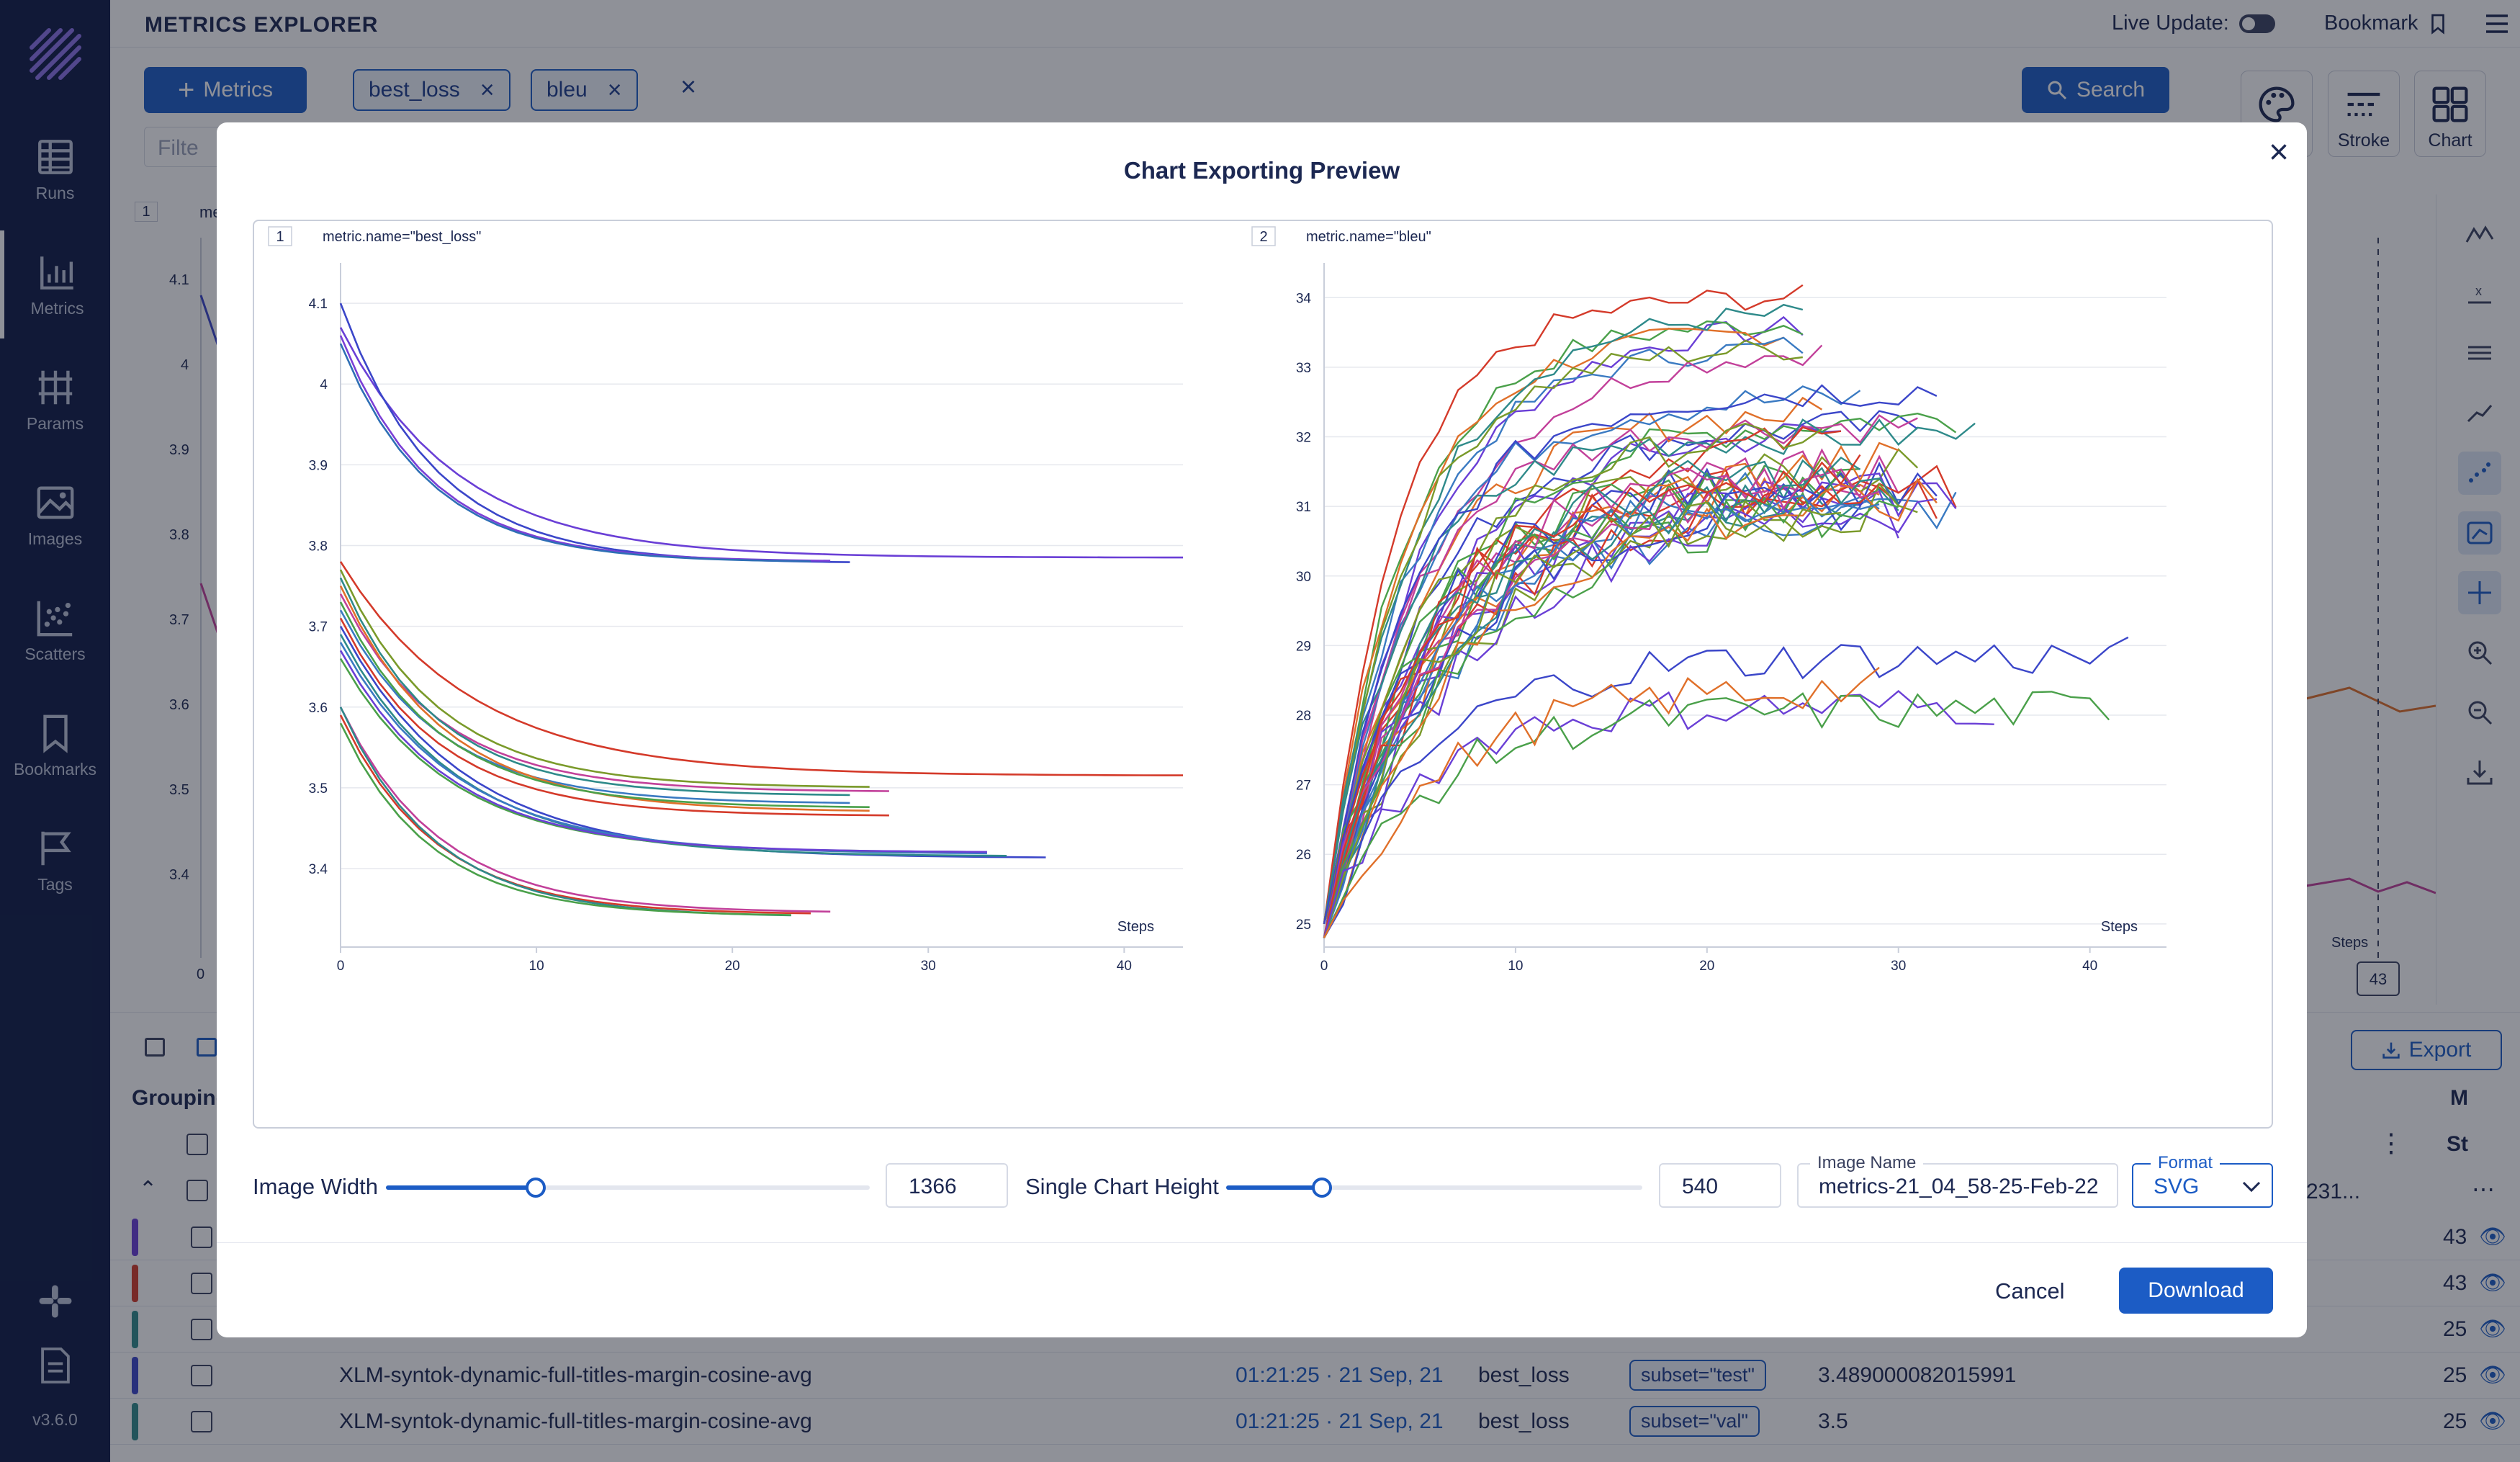  What do you see at coordinates (55, 515) in the screenshot?
I see `sidebar-item-images: Images` at bounding box center [55, 515].